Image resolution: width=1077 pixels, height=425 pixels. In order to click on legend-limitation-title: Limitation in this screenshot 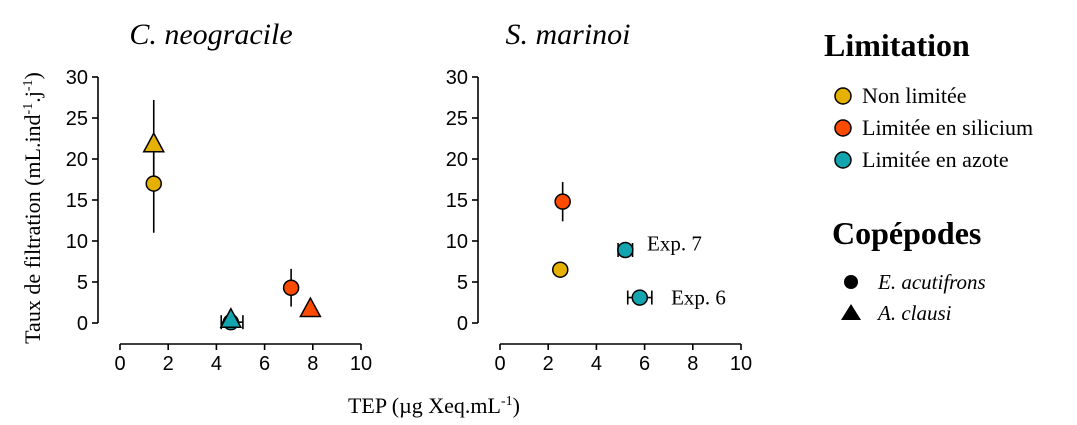, I will do `click(897, 45)`.